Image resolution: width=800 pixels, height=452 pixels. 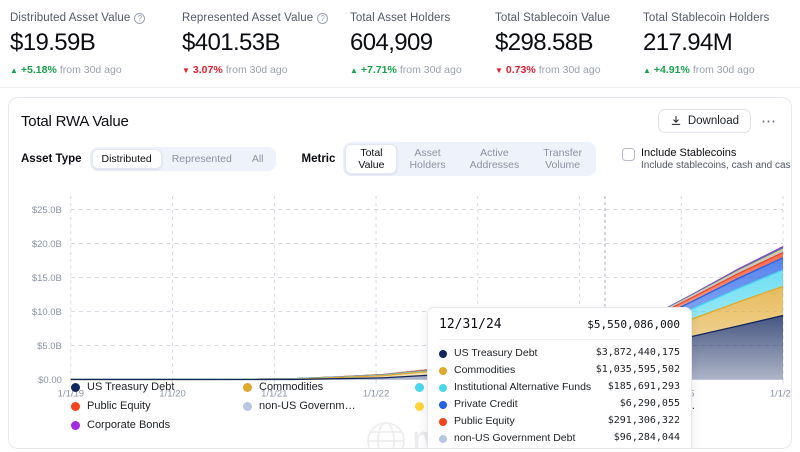 I want to click on stat-delta-pct: +5.18%, so click(x=38, y=70).